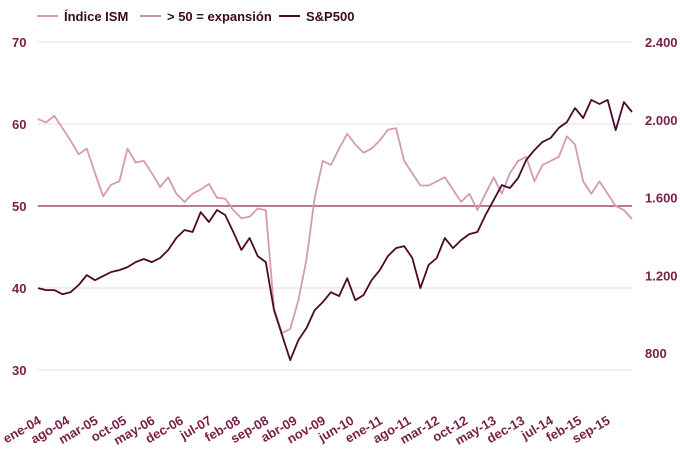 This screenshot has width=680, height=451. I want to click on legend: Índice ISM > 50 = expansión S&P500, so click(195, 16).